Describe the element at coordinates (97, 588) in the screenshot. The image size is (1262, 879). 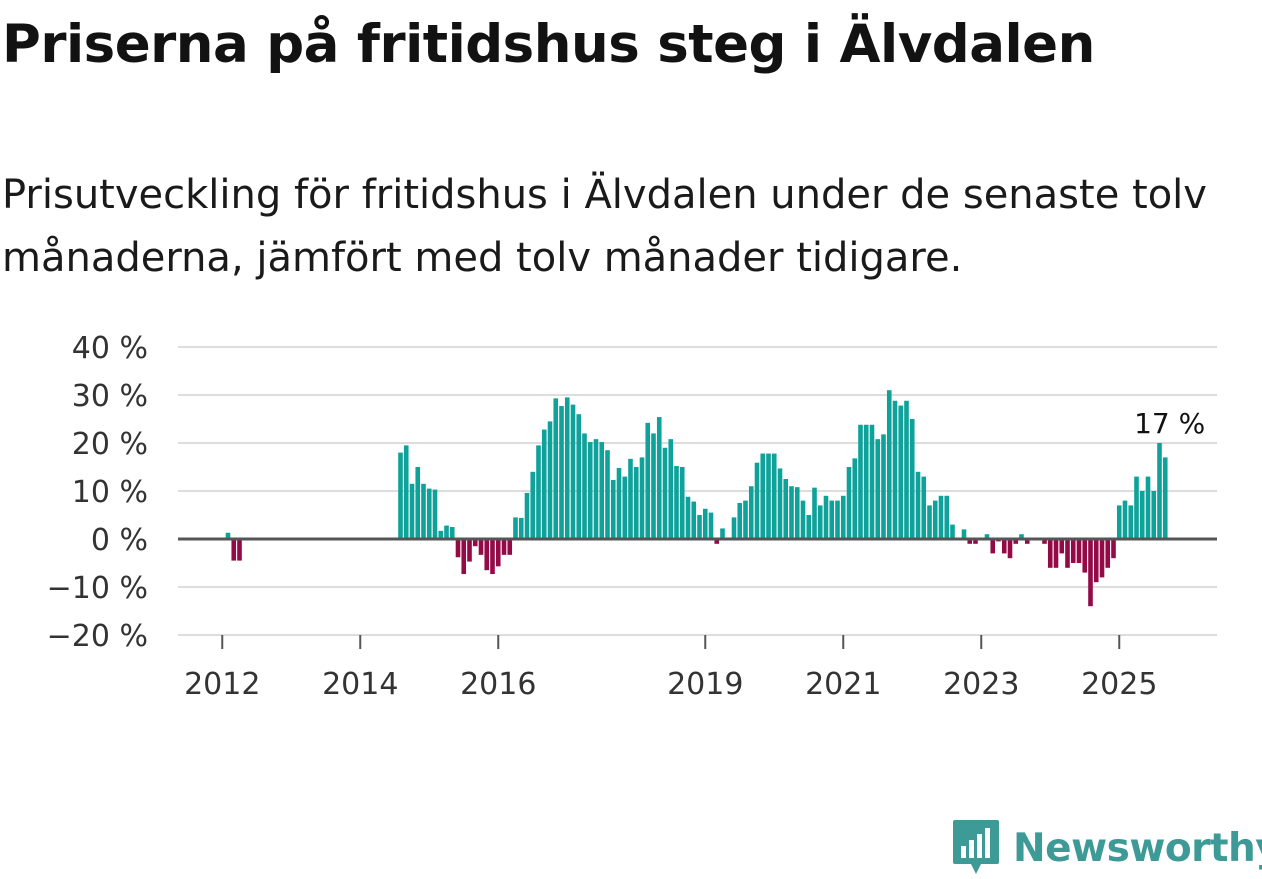
I see `y-tick-label: −10 %` at that location.